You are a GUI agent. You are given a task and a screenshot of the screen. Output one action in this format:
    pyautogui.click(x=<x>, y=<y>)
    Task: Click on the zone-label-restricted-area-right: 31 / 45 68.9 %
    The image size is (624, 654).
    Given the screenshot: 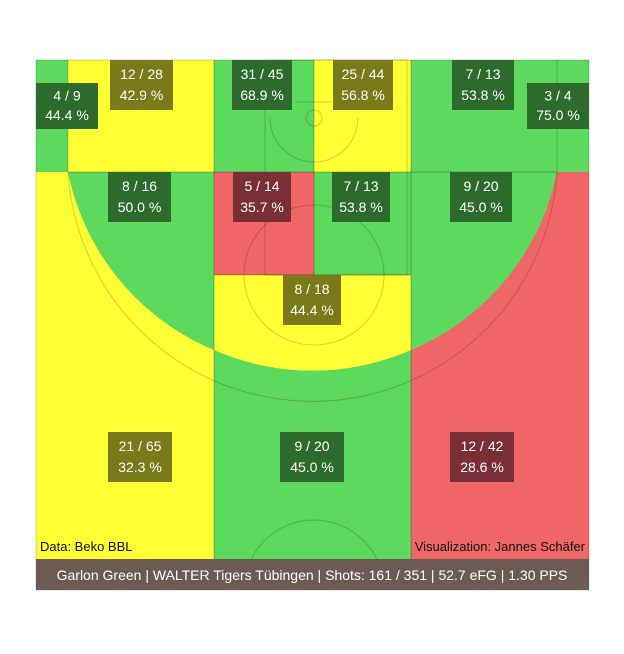 What is the action you would take?
    pyautogui.click(x=262, y=85)
    